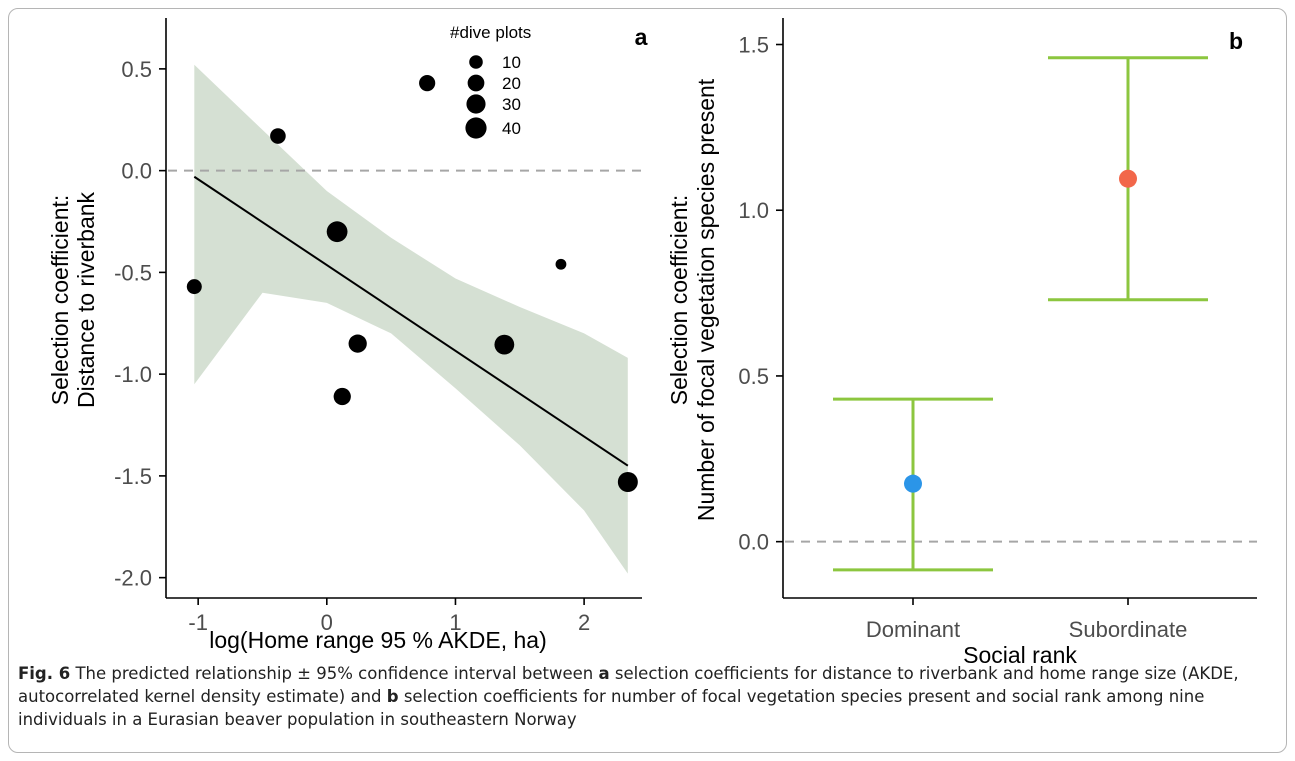 Image resolution: width=1295 pixels, height=761 pixels. I want to click on x-tick-label: 1, so click(455, 622).